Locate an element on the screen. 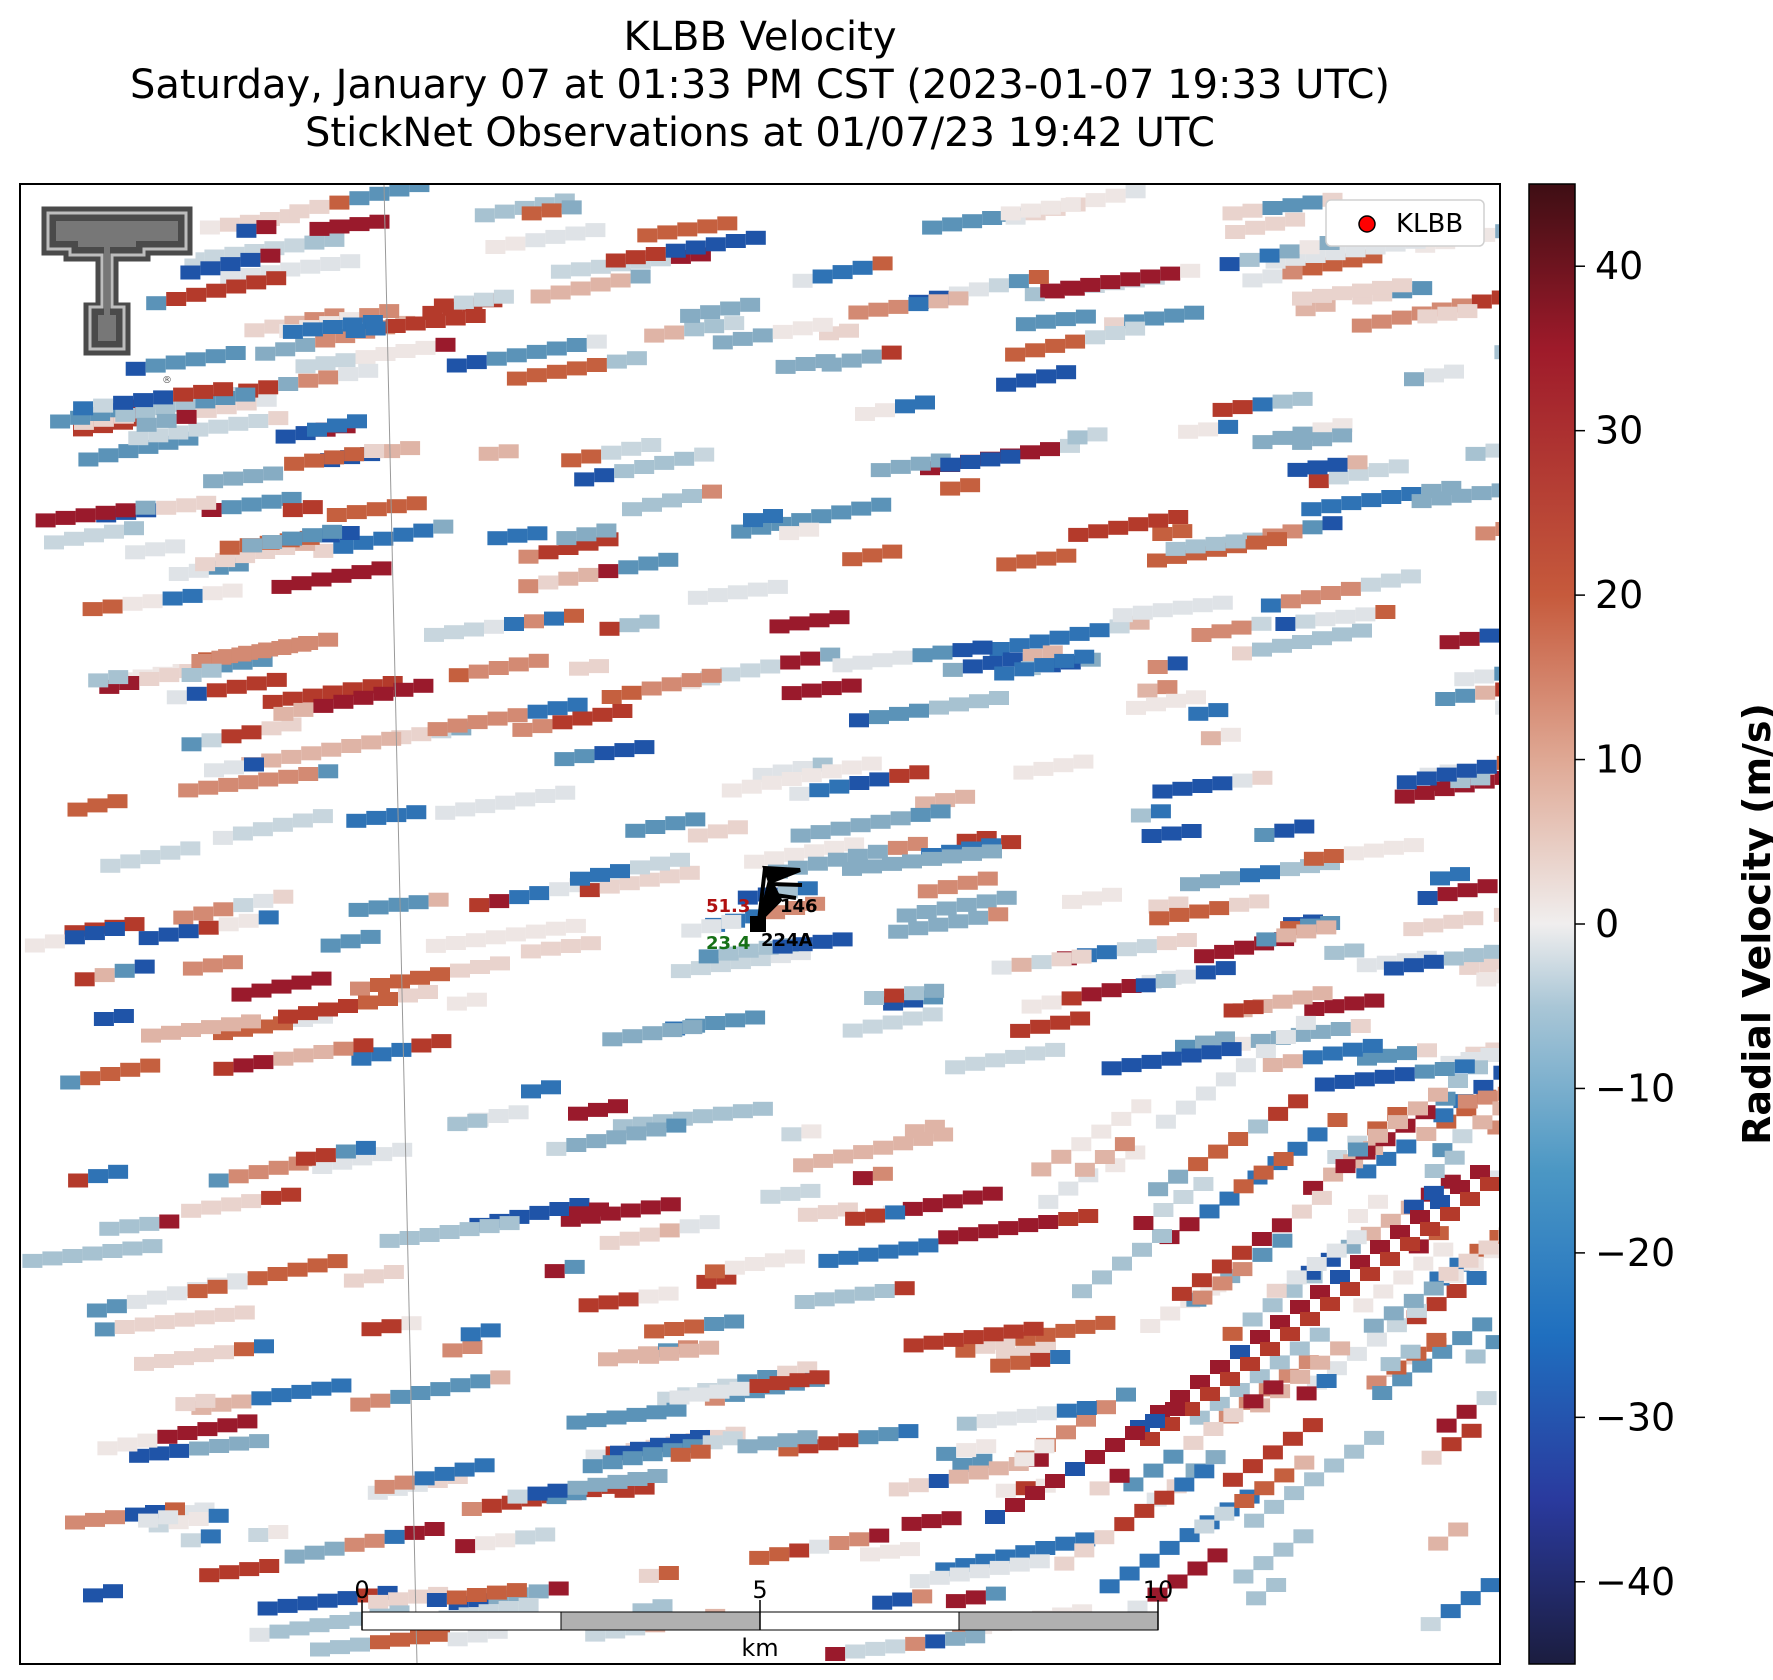  station-pressure: 146 is located at coordinates (799, 906).